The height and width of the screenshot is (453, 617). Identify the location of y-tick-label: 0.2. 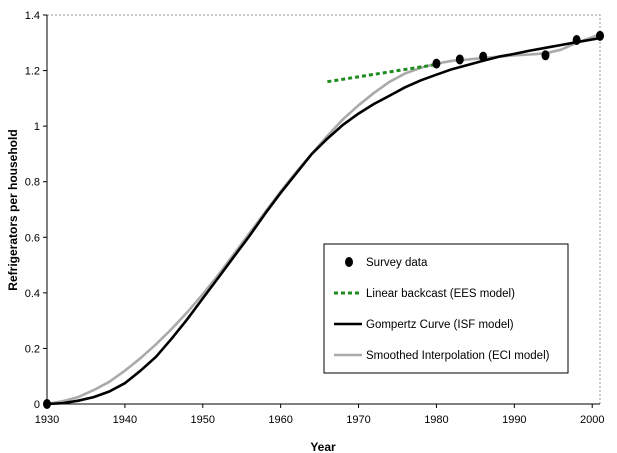
(32, 349).